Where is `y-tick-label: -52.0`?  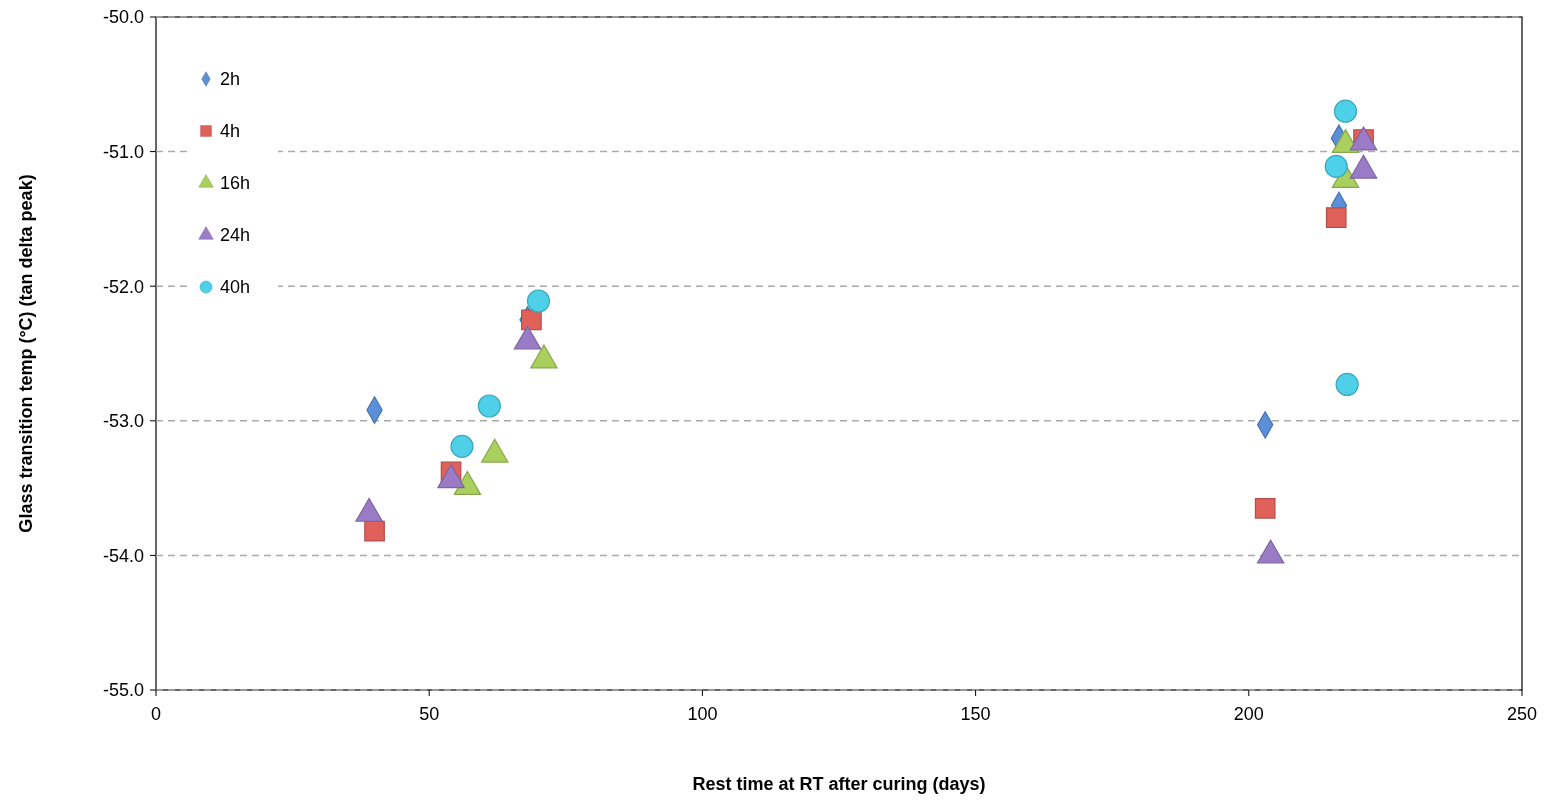 y-tick-label: -52.0 is located at coordinates (123, 286).